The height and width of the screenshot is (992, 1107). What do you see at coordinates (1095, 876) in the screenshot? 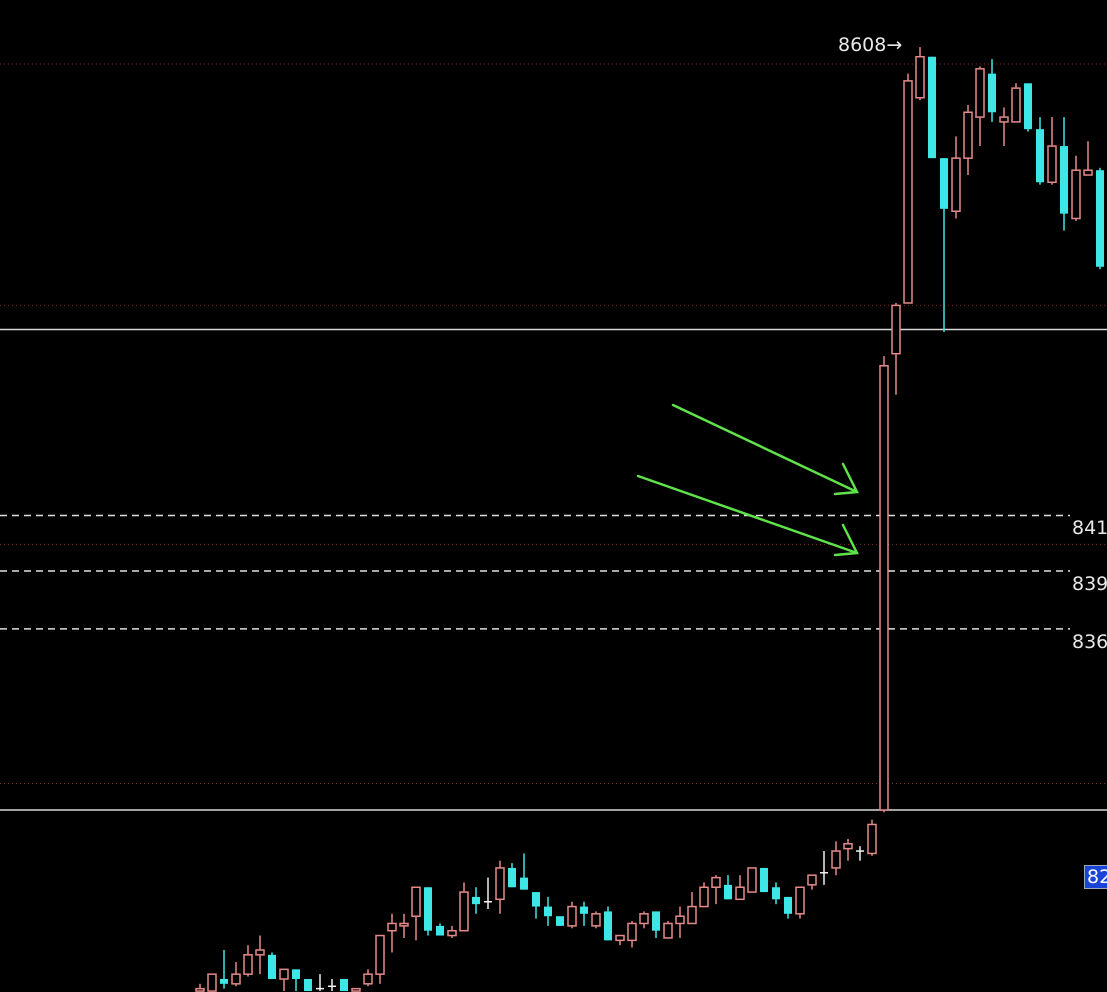
I see `current-price-tag: 82` at bounding box center [1095, 876].